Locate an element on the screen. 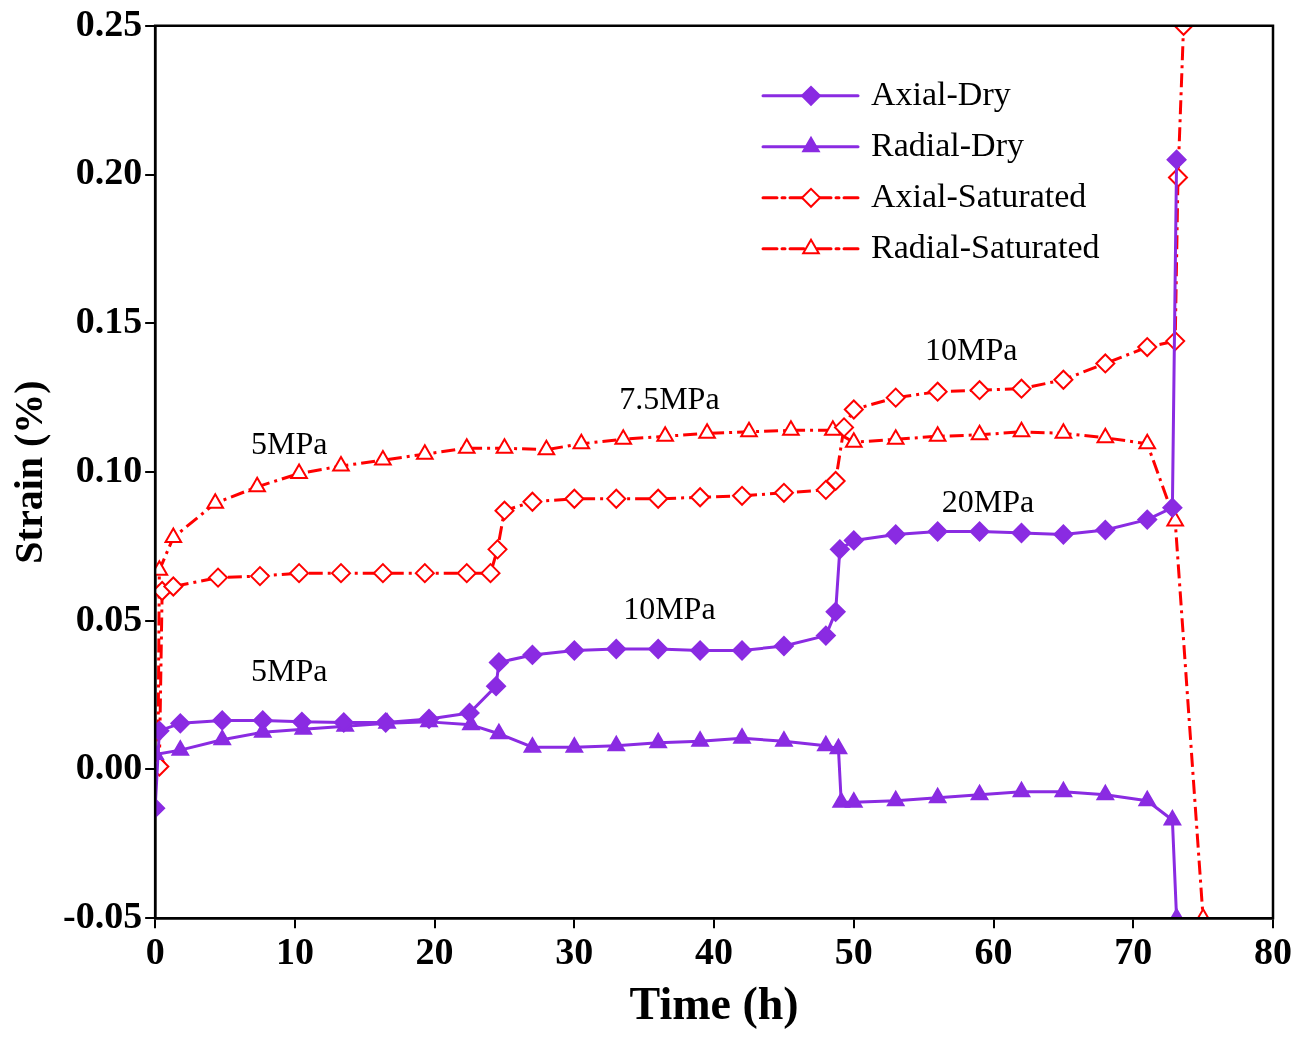 The height and width of the screenshot is (1043, 1311). x-tick-label: 50 is located at coordinates (853, 950).